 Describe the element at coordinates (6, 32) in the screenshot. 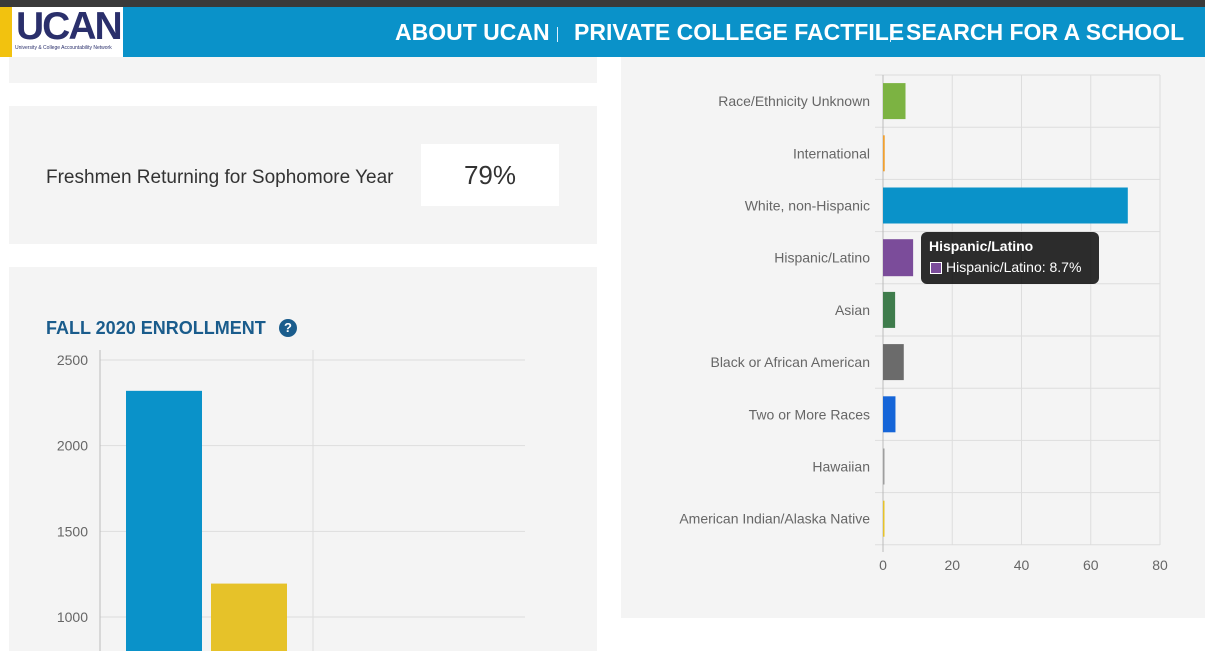

I see `logo-accent` at that location.